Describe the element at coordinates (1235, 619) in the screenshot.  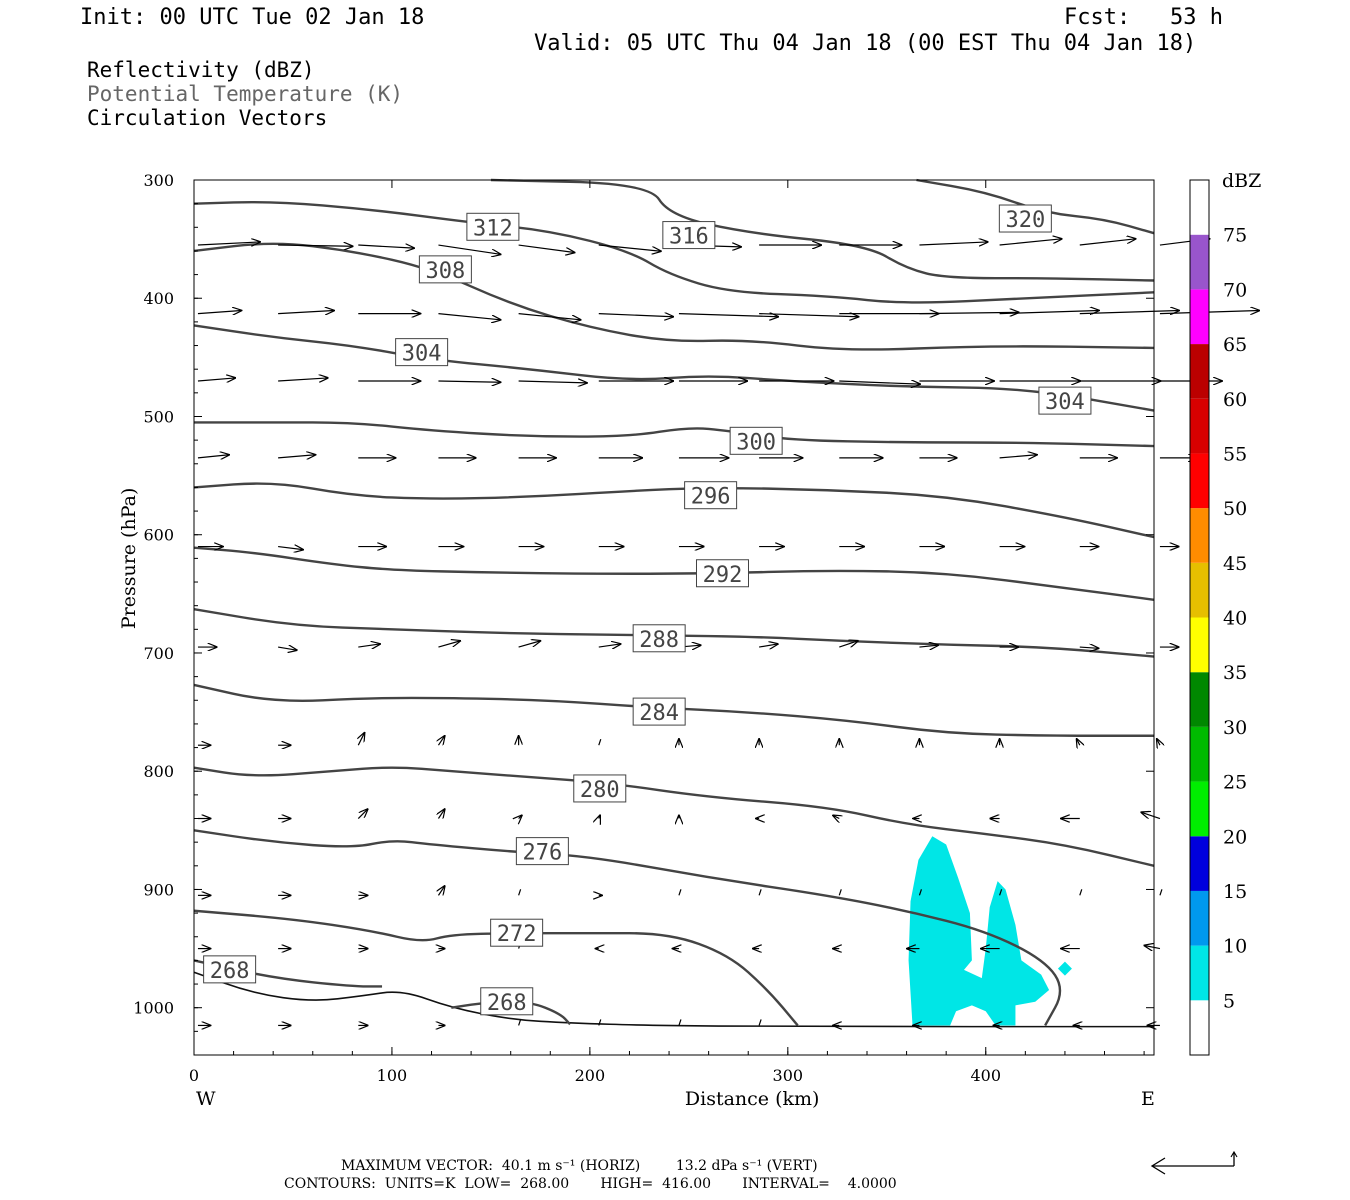
I see `colorbar-label: 40` at that location.